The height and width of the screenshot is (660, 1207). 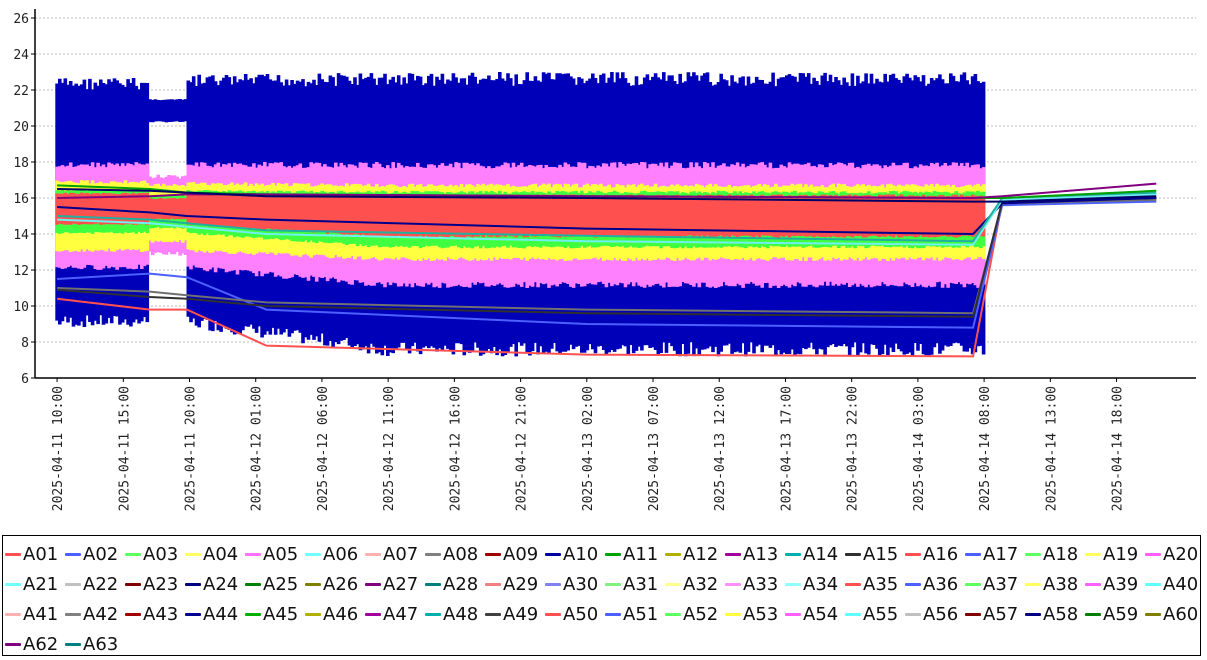 What do you see at coordinates (1115, 584) in the screenshot?
I see `legend-item: A39` at bounding box center [1115, 584].